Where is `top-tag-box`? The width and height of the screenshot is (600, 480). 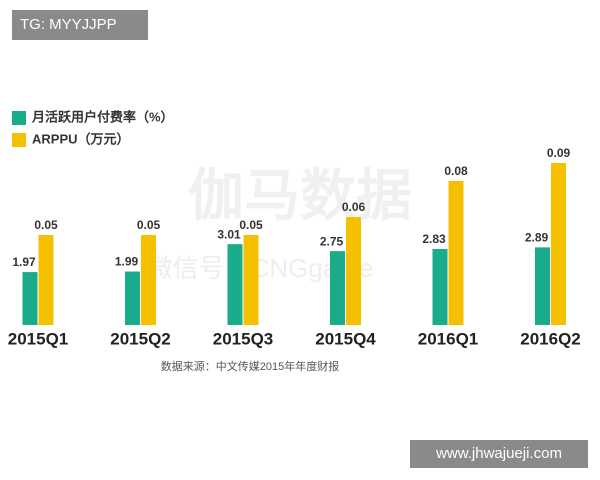 top-tag-box is located at coordinates (80, 25).